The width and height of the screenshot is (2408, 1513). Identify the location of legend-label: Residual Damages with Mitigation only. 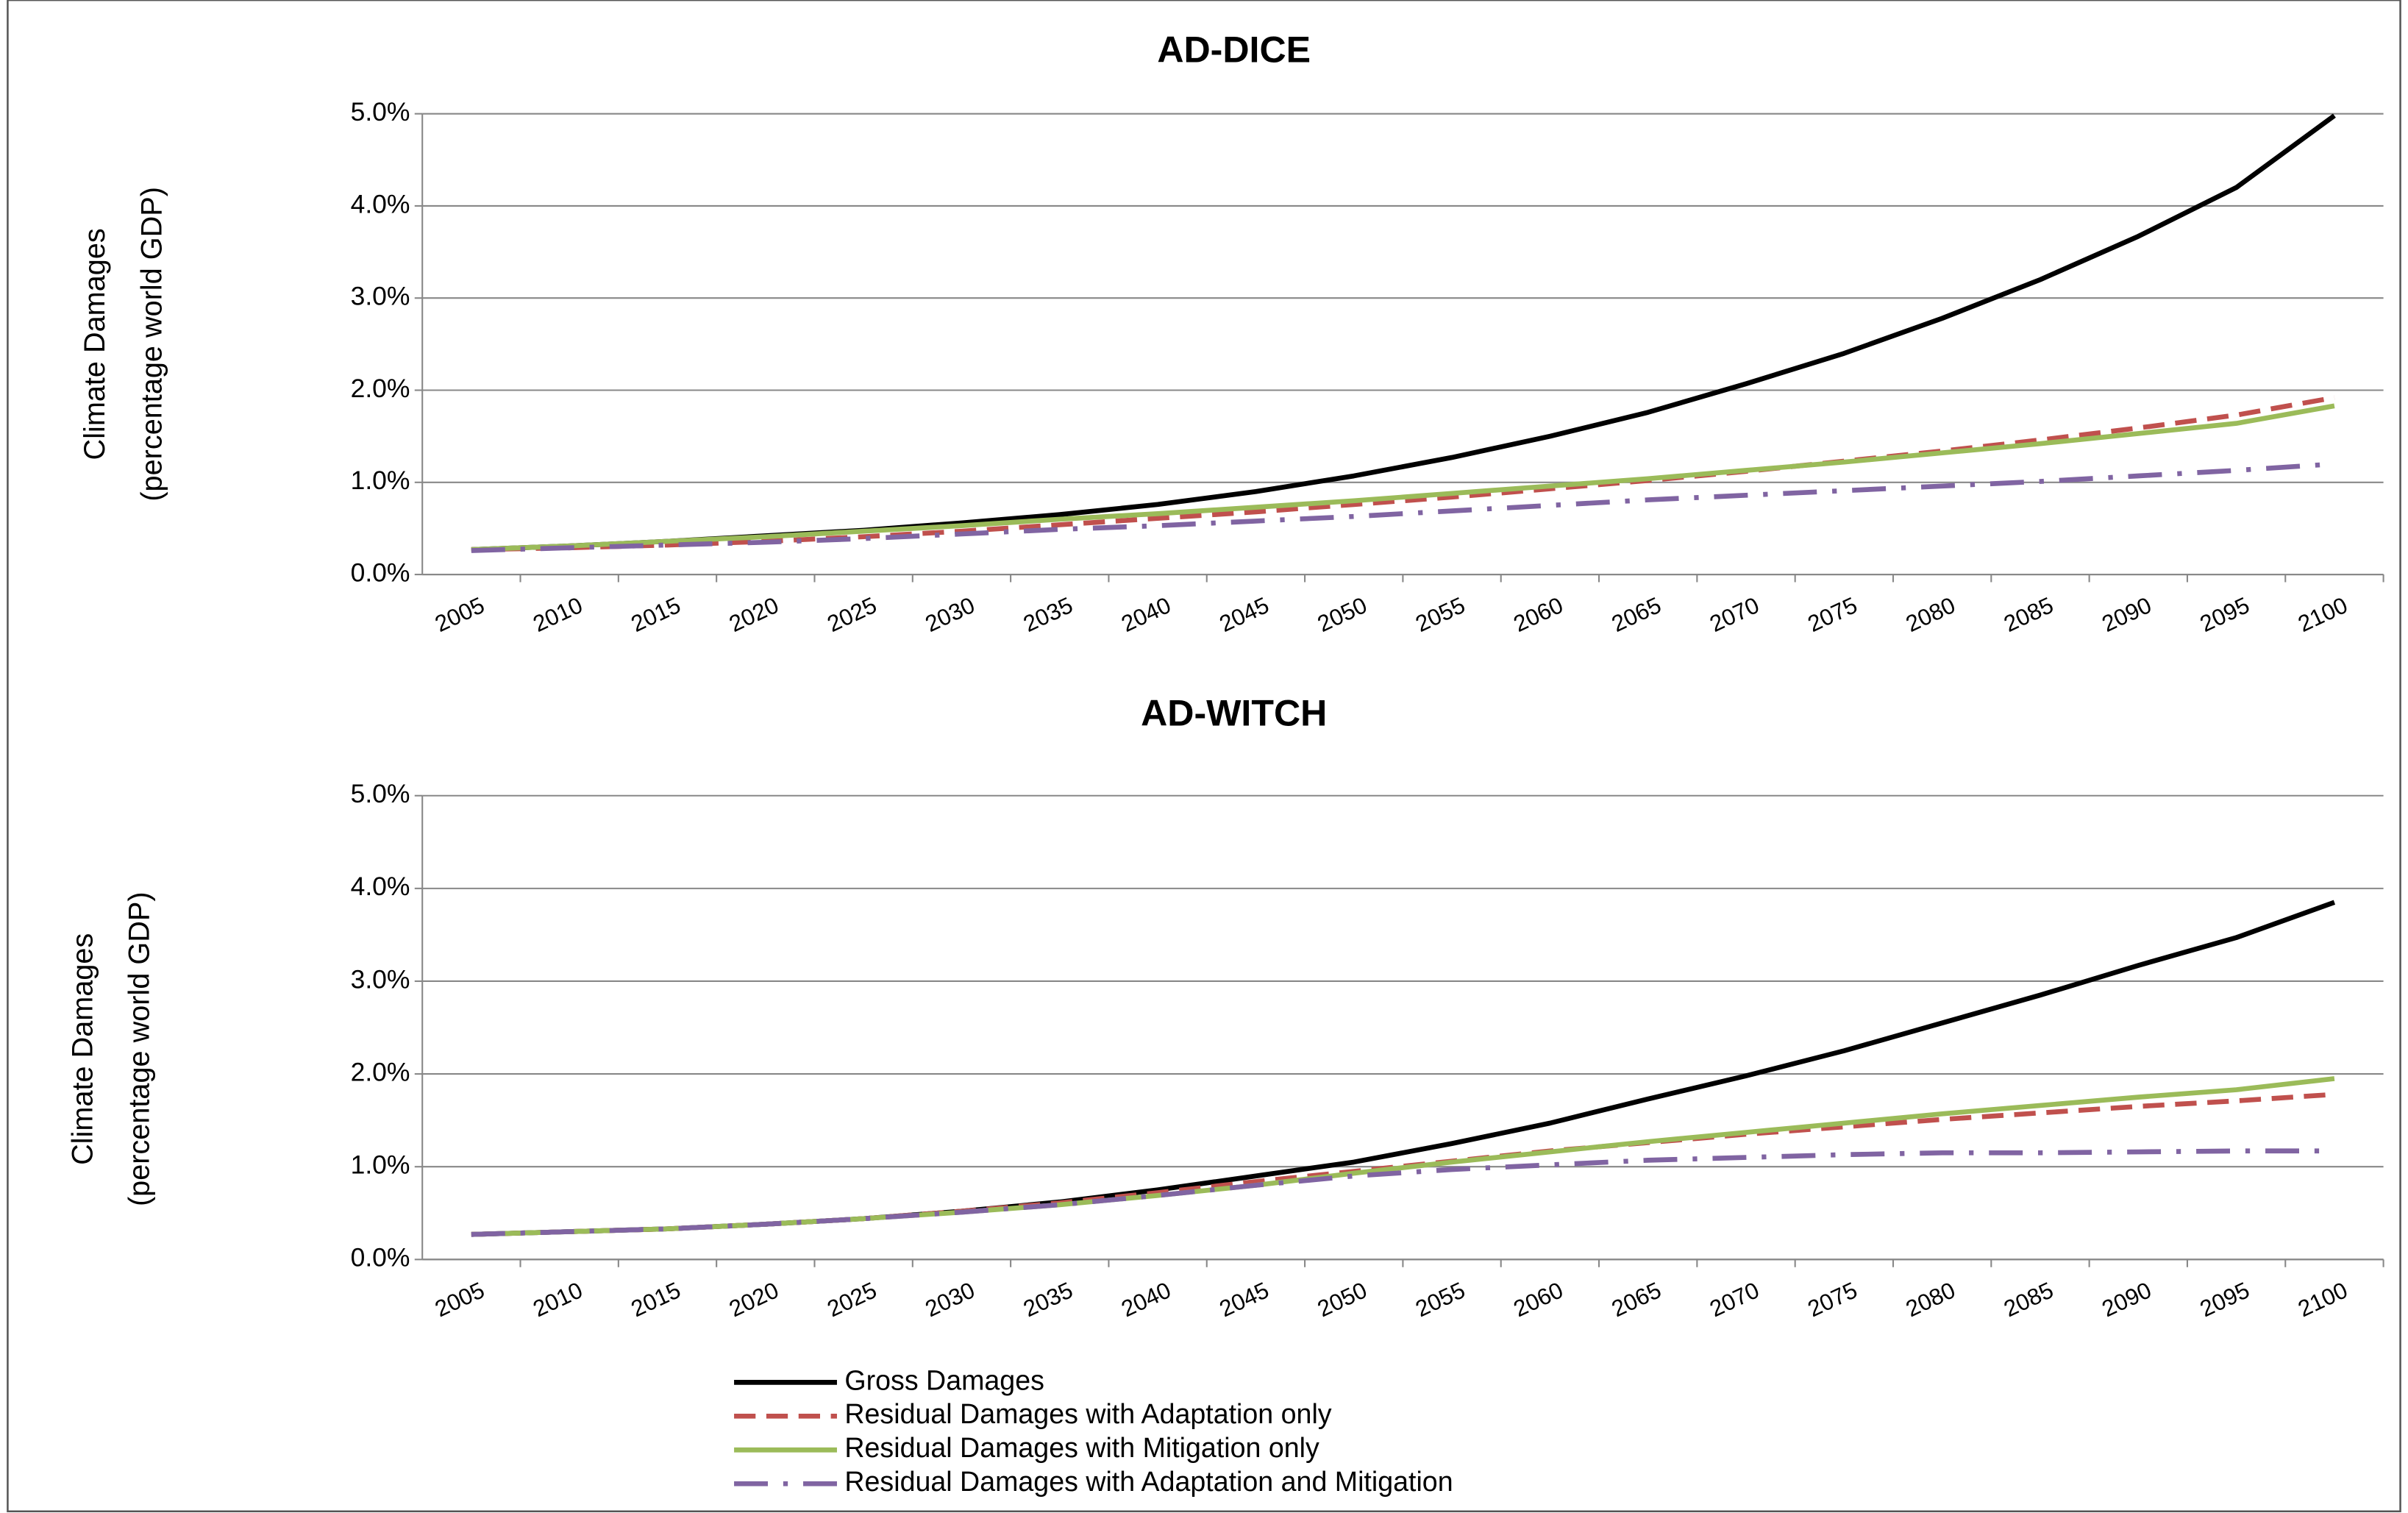
(1081, 1447).